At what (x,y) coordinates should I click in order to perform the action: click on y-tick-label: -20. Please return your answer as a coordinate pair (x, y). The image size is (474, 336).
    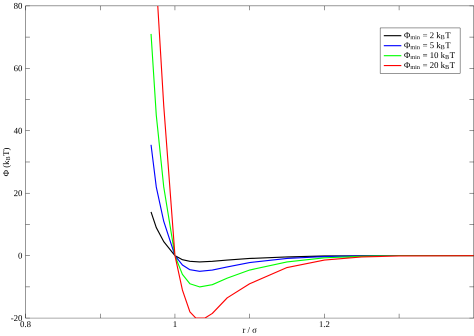
    Looking at the image, I should click on (16, 318).